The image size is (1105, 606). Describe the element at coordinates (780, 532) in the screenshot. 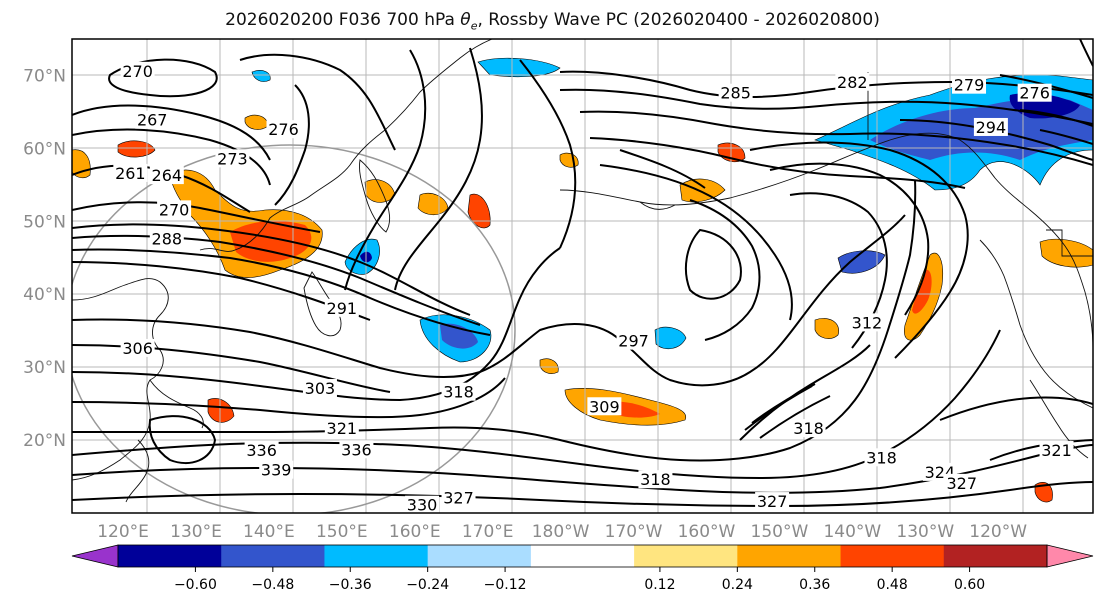

I see `lon-label: 150°W` at that location.